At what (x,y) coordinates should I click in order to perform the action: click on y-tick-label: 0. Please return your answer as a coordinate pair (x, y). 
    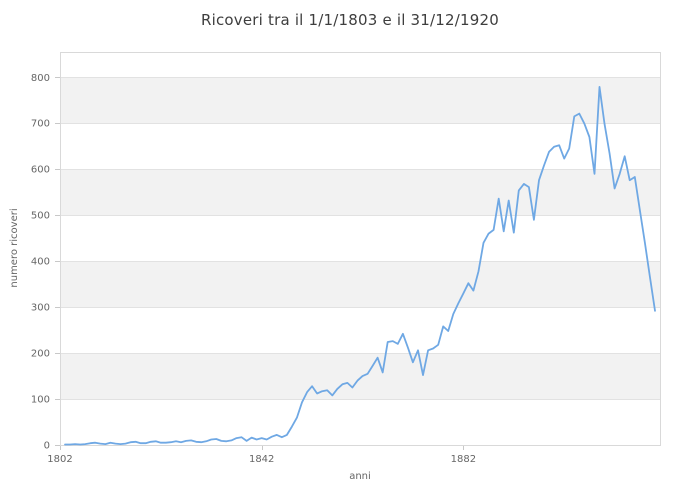
    Looking at the image, I should click on (47, 446).